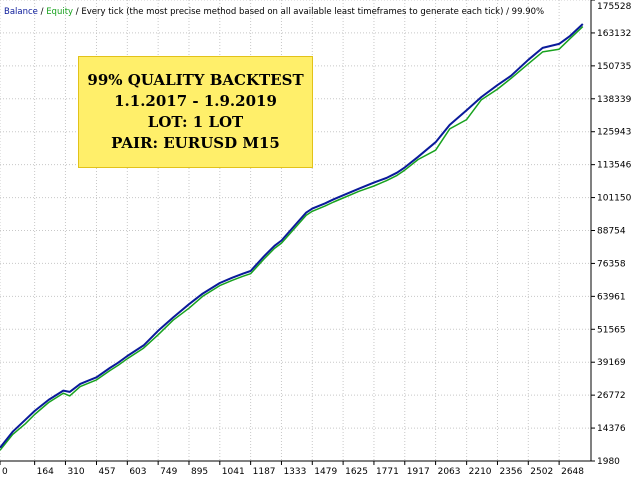 The height and width of the screenshot is (480, 640). I want to click on x-tick-label: 457, so click(106, 472).